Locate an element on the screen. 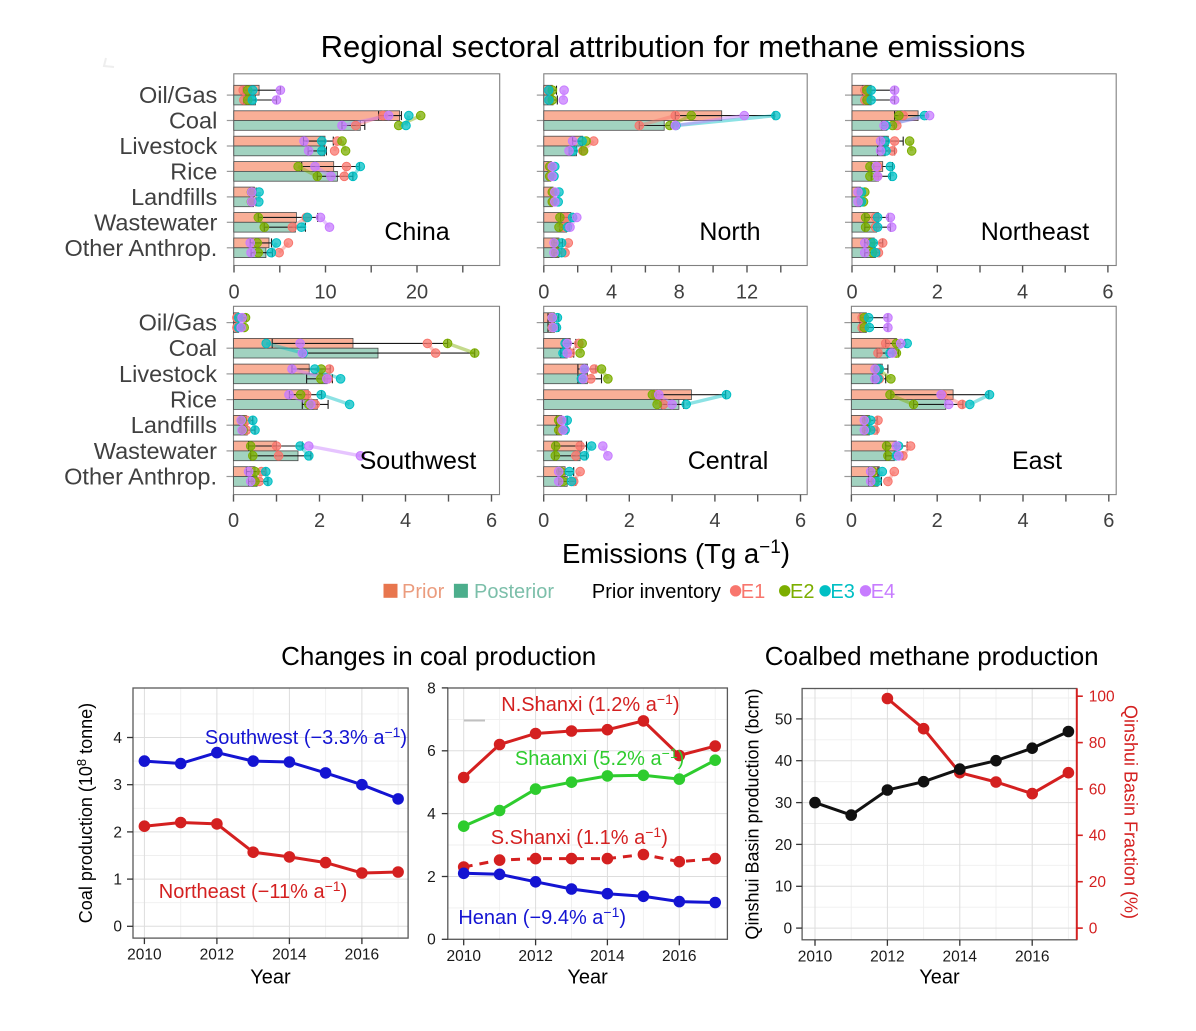 This screenshot has height=1031, width=1196. svg-text: Coalbed methane production is located at coordinates (932, 656).